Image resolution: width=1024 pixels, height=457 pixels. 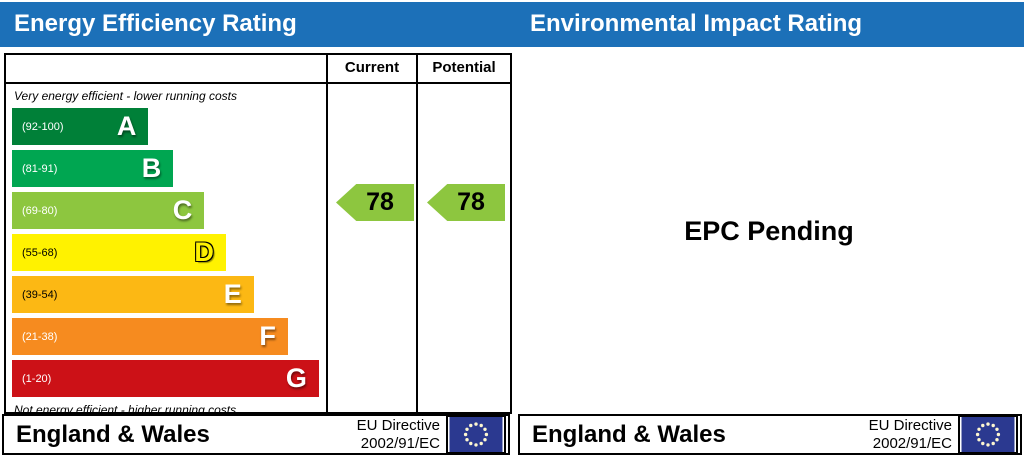 What do you see at coordinates (119, 252) in the screenshot?
I see `band-d: (55-68) D` at bounding box center [119, 252].